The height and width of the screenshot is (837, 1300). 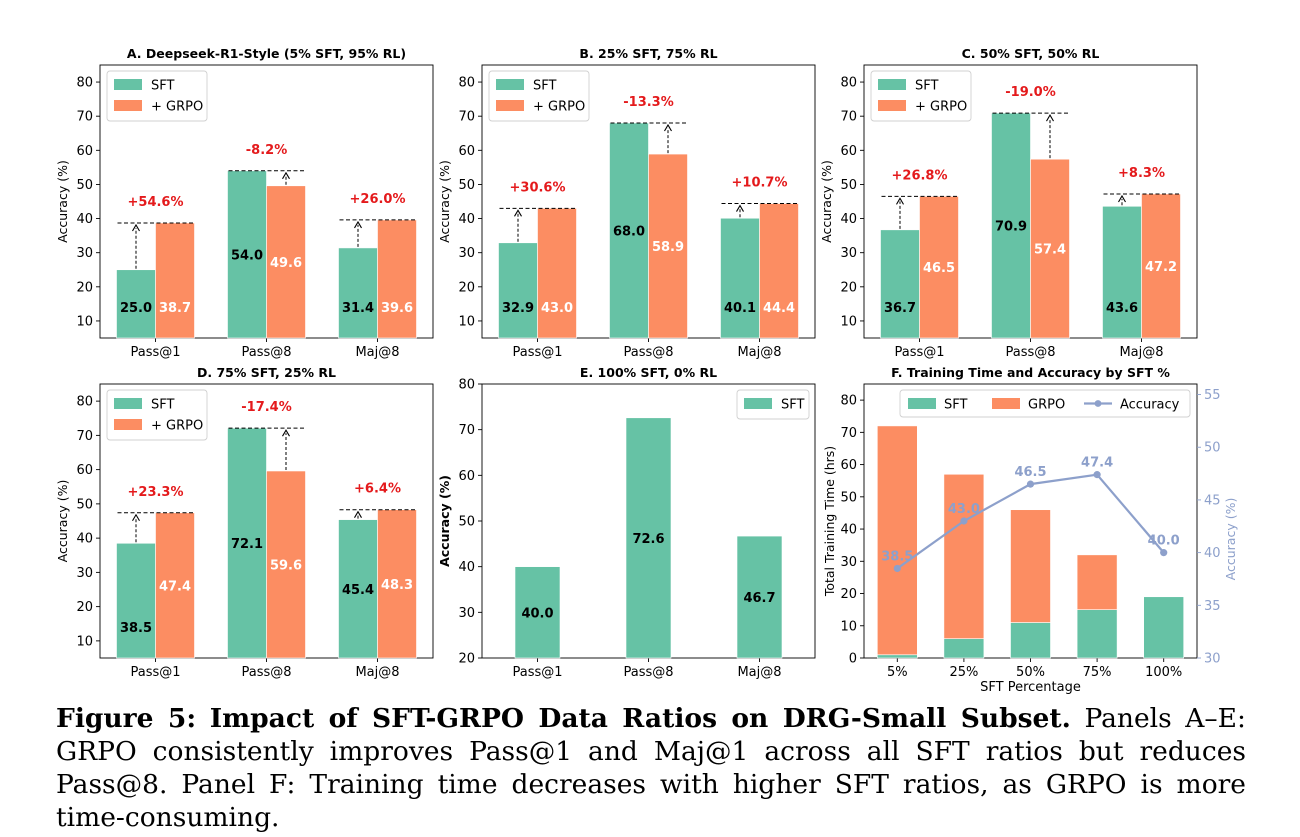 I want to click on x-tick-label: 100%, so click(x=1163, y=672).